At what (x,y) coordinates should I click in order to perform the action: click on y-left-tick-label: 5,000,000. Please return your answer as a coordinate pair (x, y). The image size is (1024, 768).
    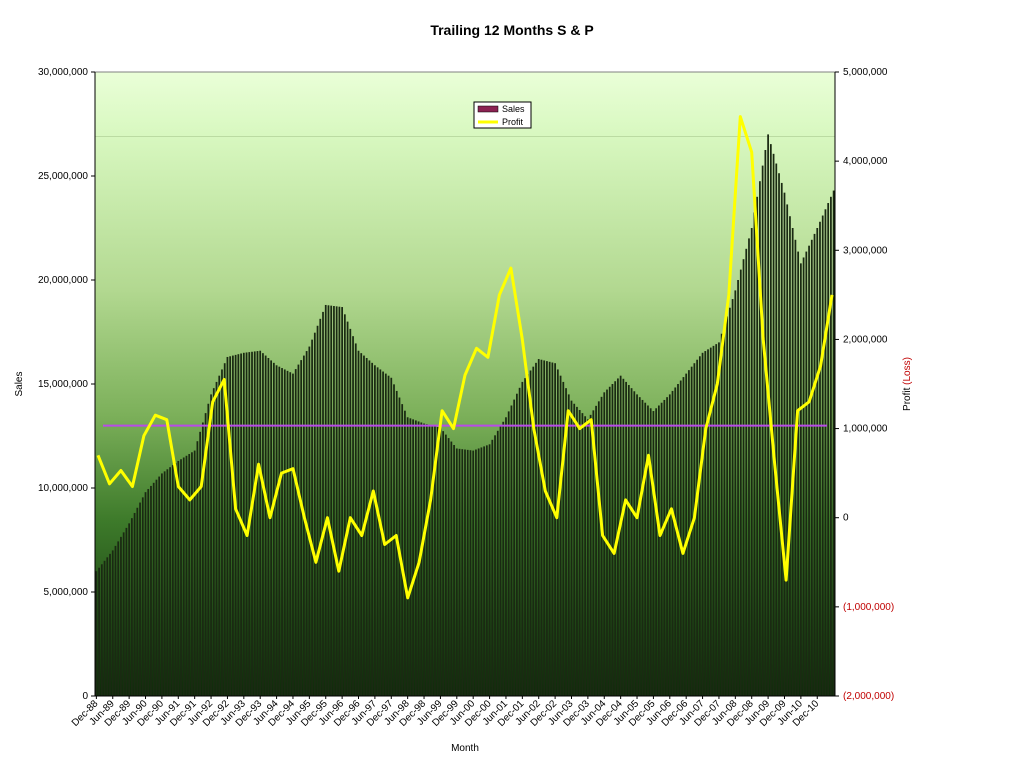
    Looking at the image, I should click on (66, 592).